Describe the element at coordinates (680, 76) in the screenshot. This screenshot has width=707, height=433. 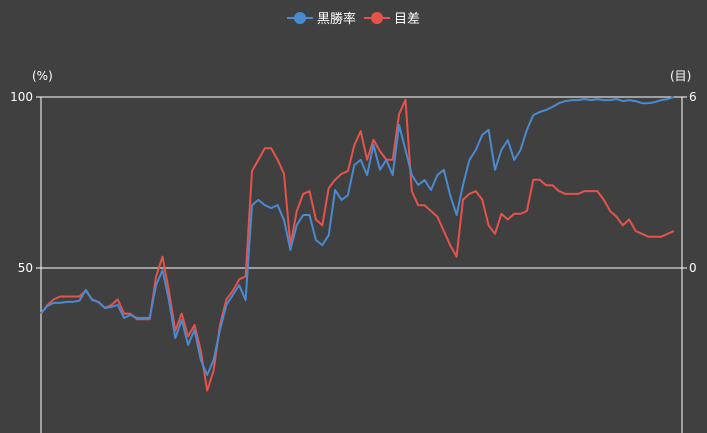
I see `y-right-unit: (目)` at that location.